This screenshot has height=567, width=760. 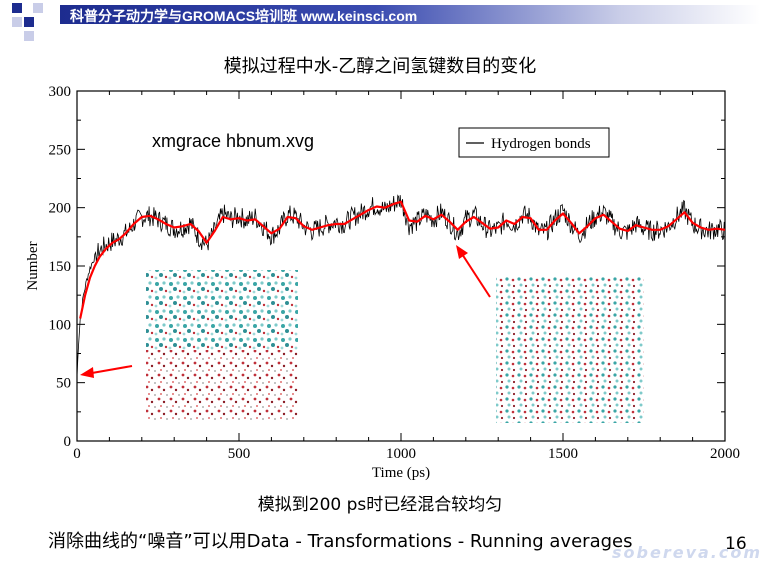 What do you see at coordinates (570, 350) in the screenshot?
I see `right-molecular-snapshot` at bounding box center [570, 350].